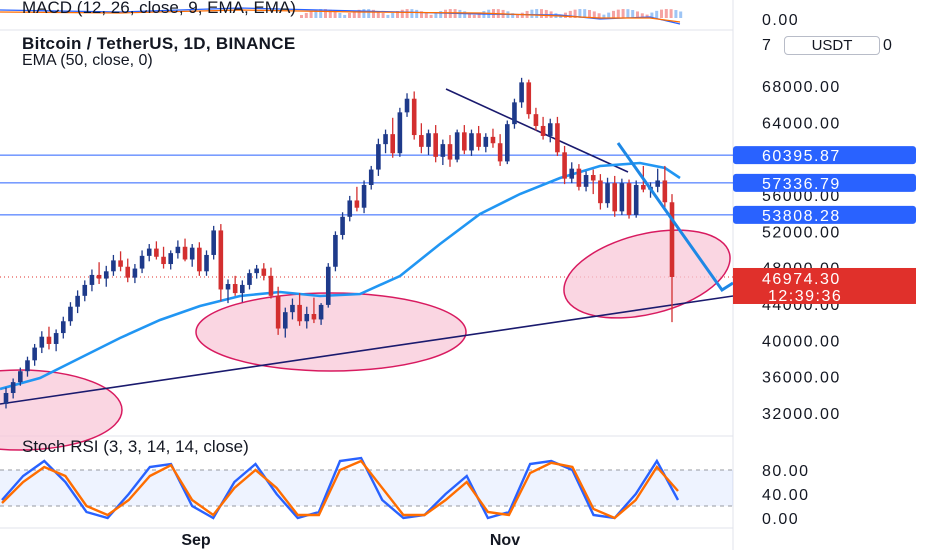 The width and height of the screenshot is (932, 550). What do you see at coordinates (87, 60) in the screenshot?
I see `ema-legend: EMA (50, close, 0)` at bounding box center [87, 60].